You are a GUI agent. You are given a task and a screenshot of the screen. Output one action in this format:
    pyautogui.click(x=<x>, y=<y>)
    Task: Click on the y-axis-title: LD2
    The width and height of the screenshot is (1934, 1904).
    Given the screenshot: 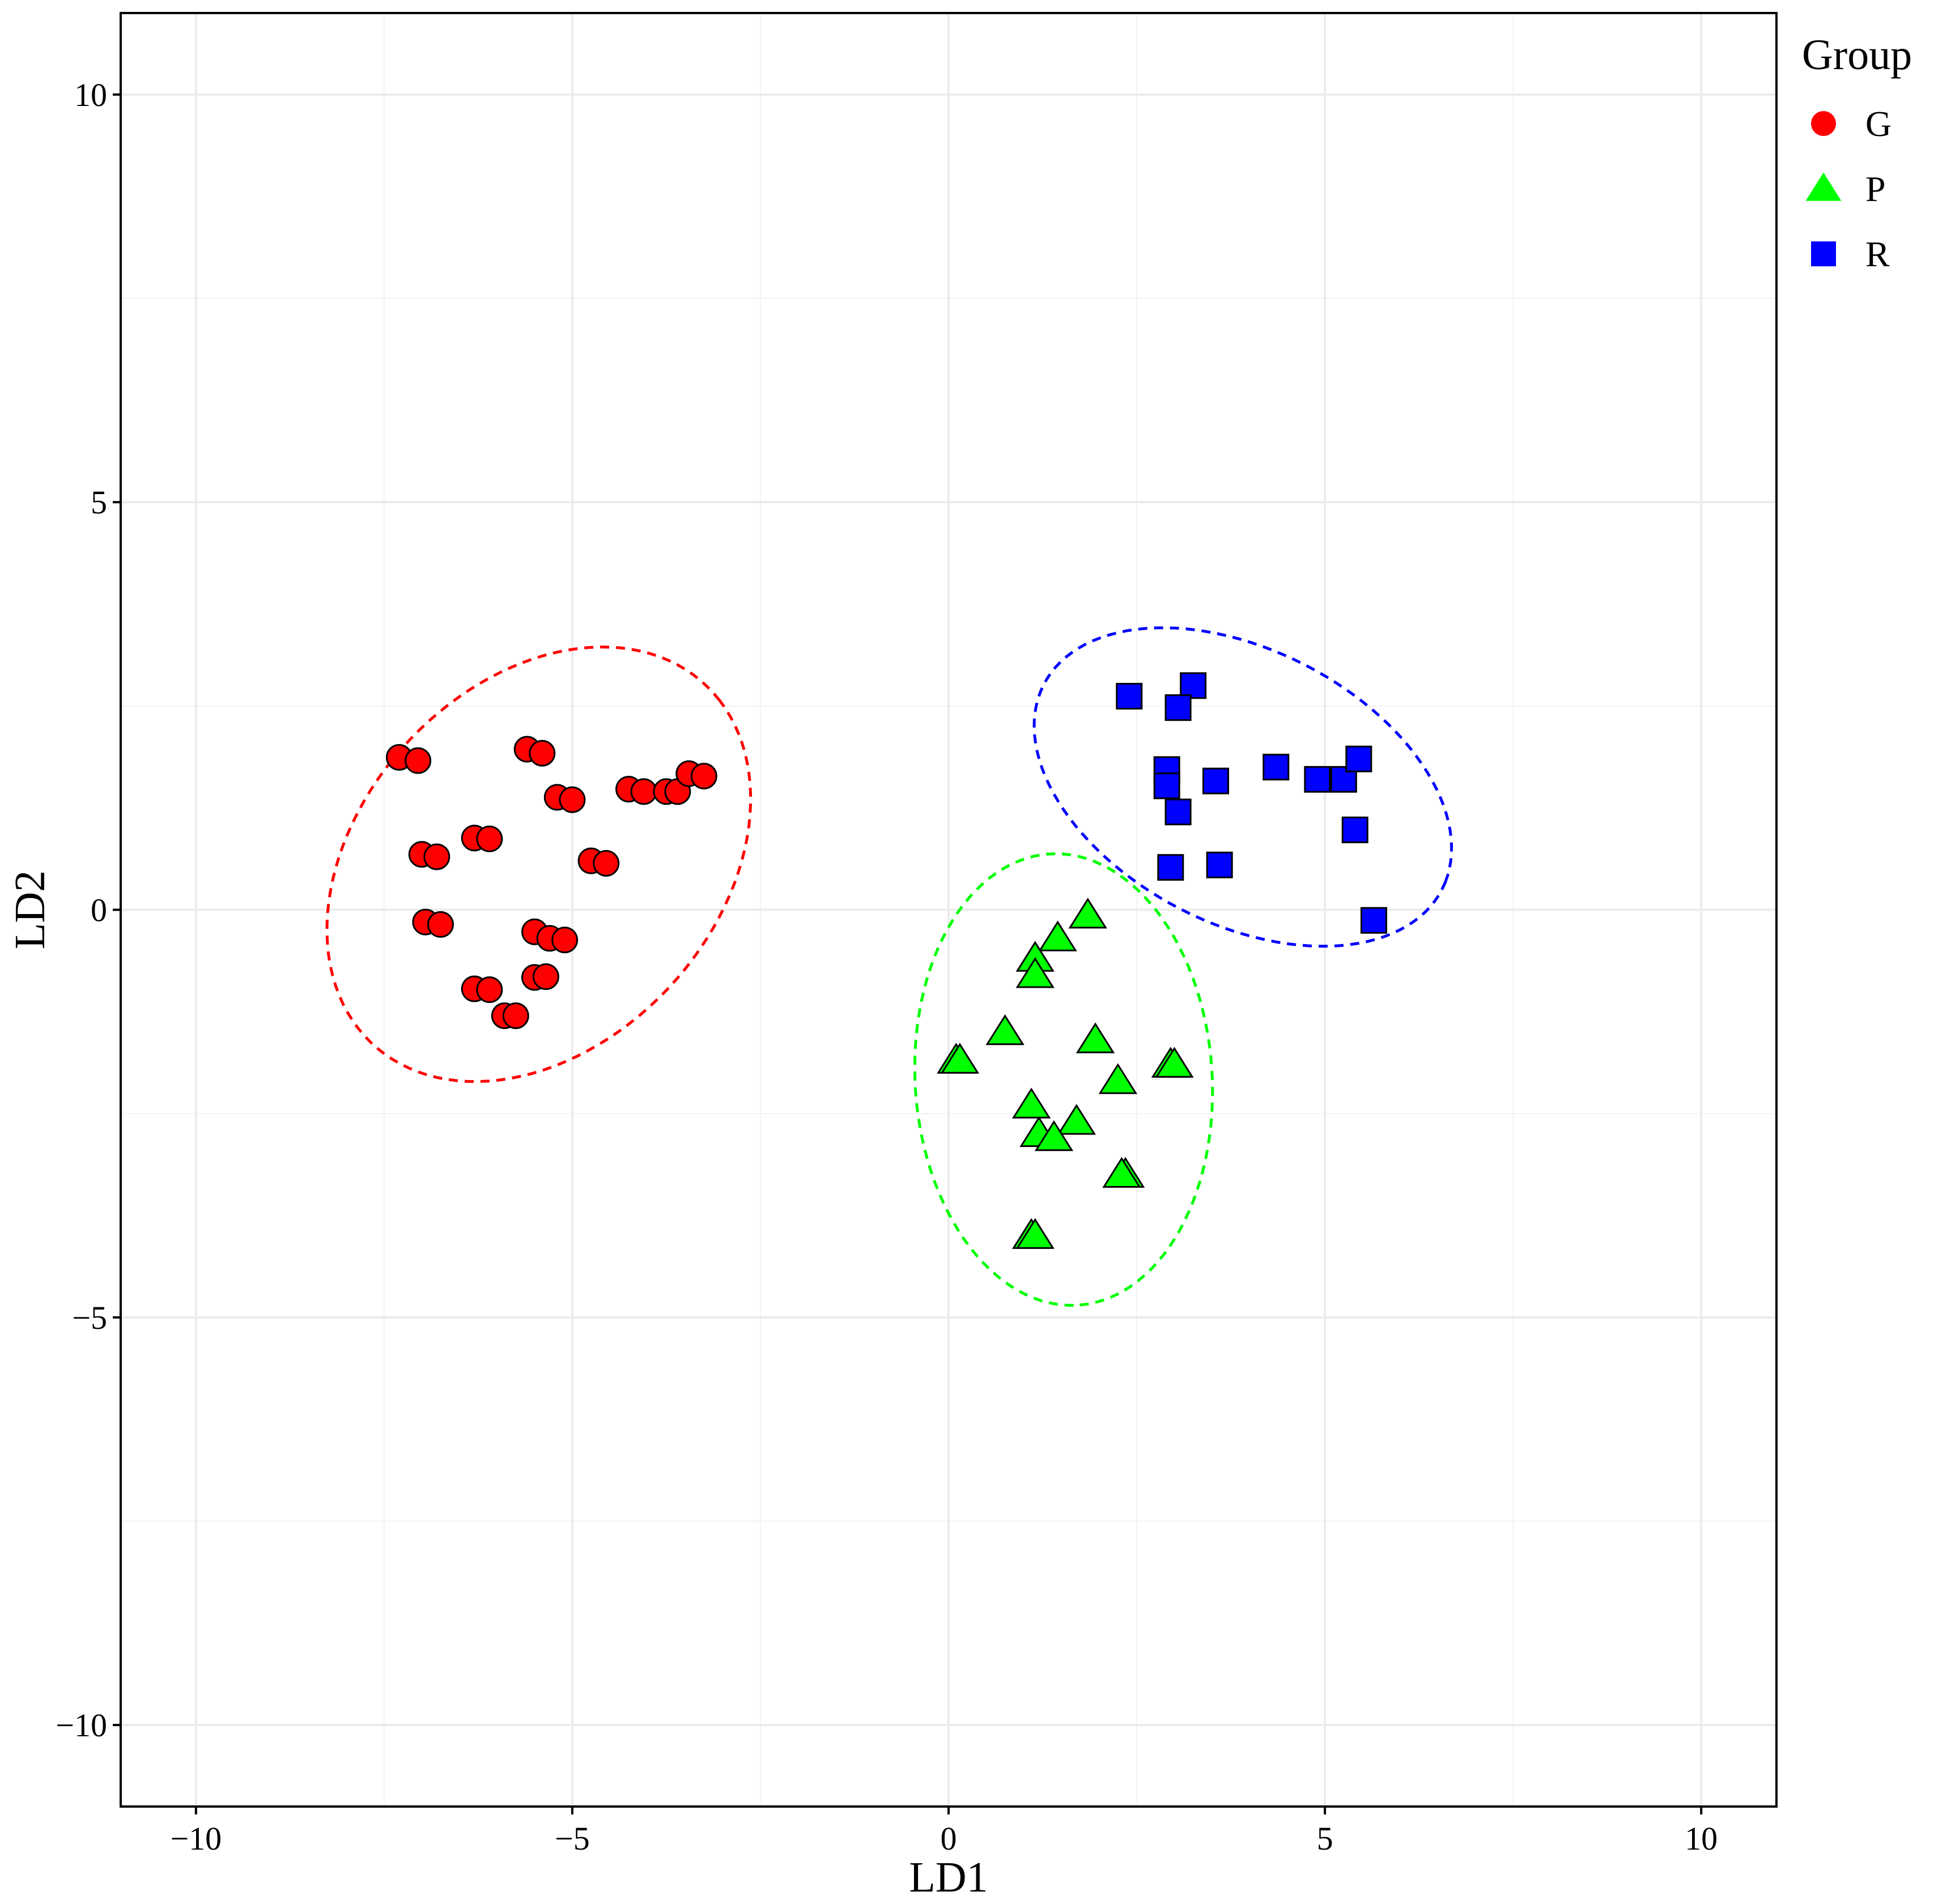 What is the action you would take?
    pyautogui.click(x=30, y=909)
    